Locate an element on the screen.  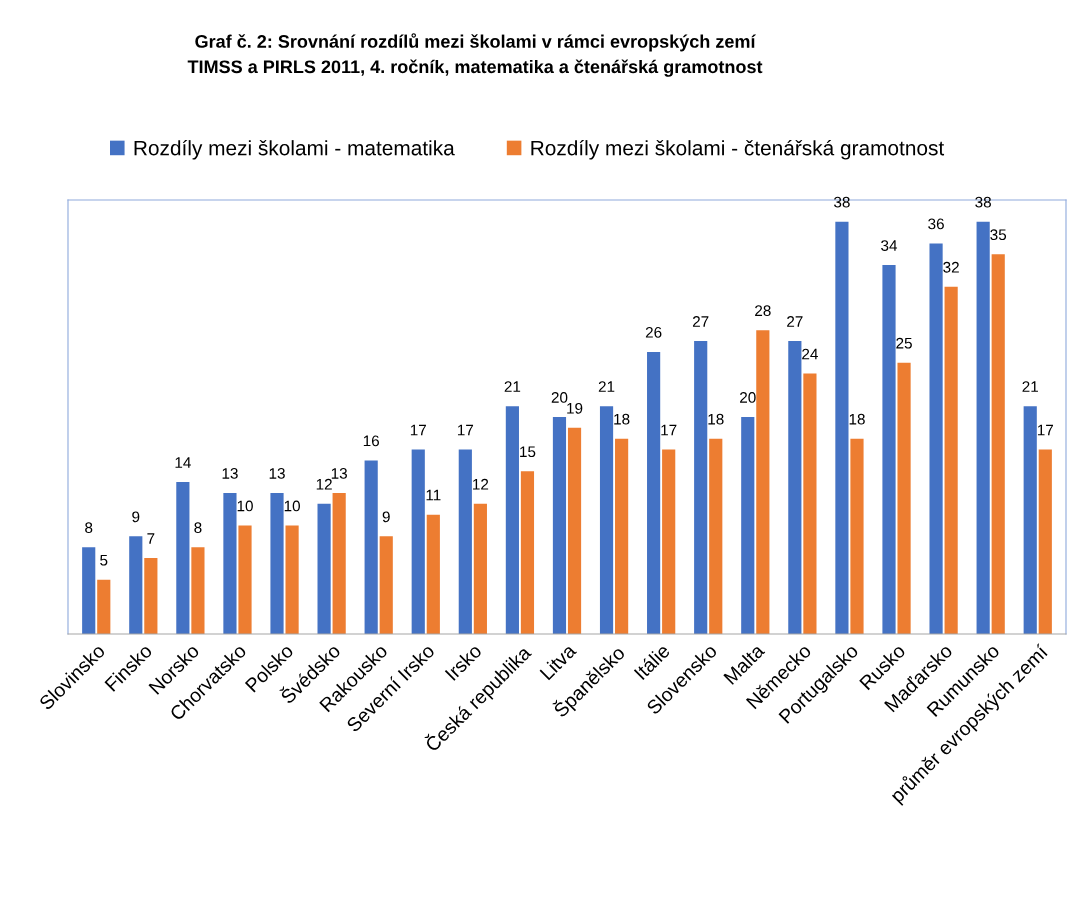
data-label: 24 is located at coordinates (810, 354).